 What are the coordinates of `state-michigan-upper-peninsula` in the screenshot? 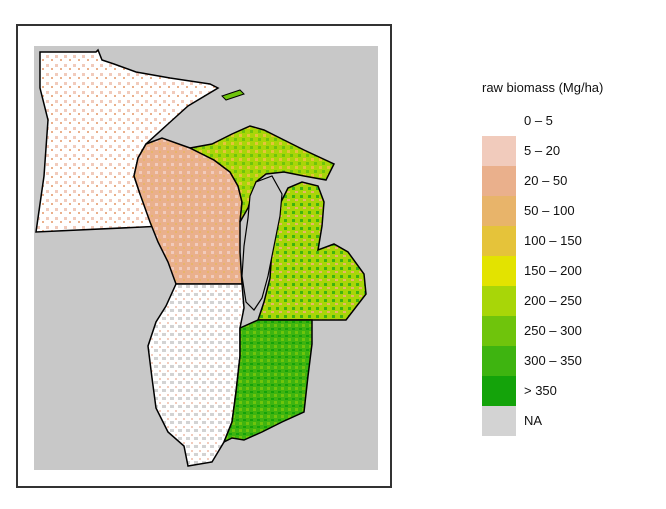 It's located at (261, 174).